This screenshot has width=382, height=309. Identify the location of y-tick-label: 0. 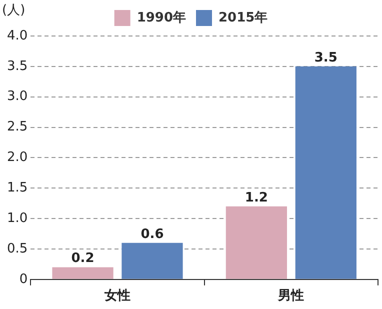
(23, 279).